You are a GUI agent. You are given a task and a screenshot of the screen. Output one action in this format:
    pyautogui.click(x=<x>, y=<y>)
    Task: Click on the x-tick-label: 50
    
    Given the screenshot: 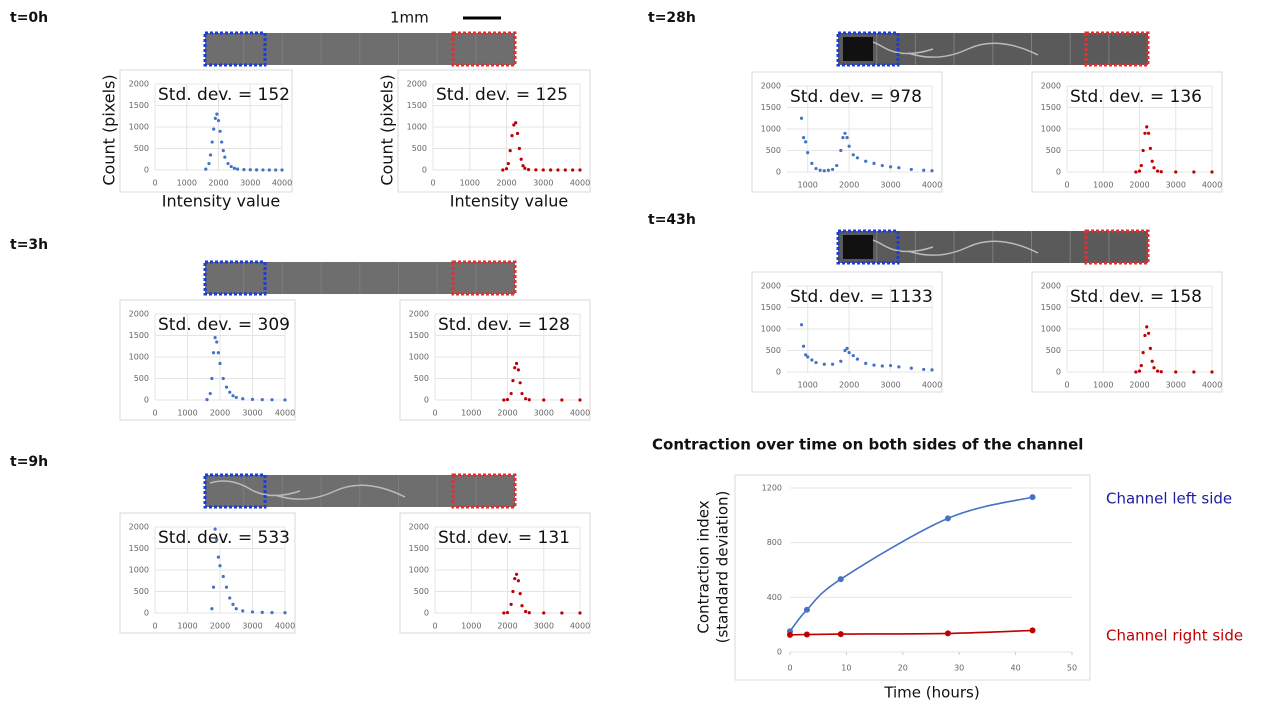 What is the action you would take?
    pyautogui.click(x=1072, y=668)
    